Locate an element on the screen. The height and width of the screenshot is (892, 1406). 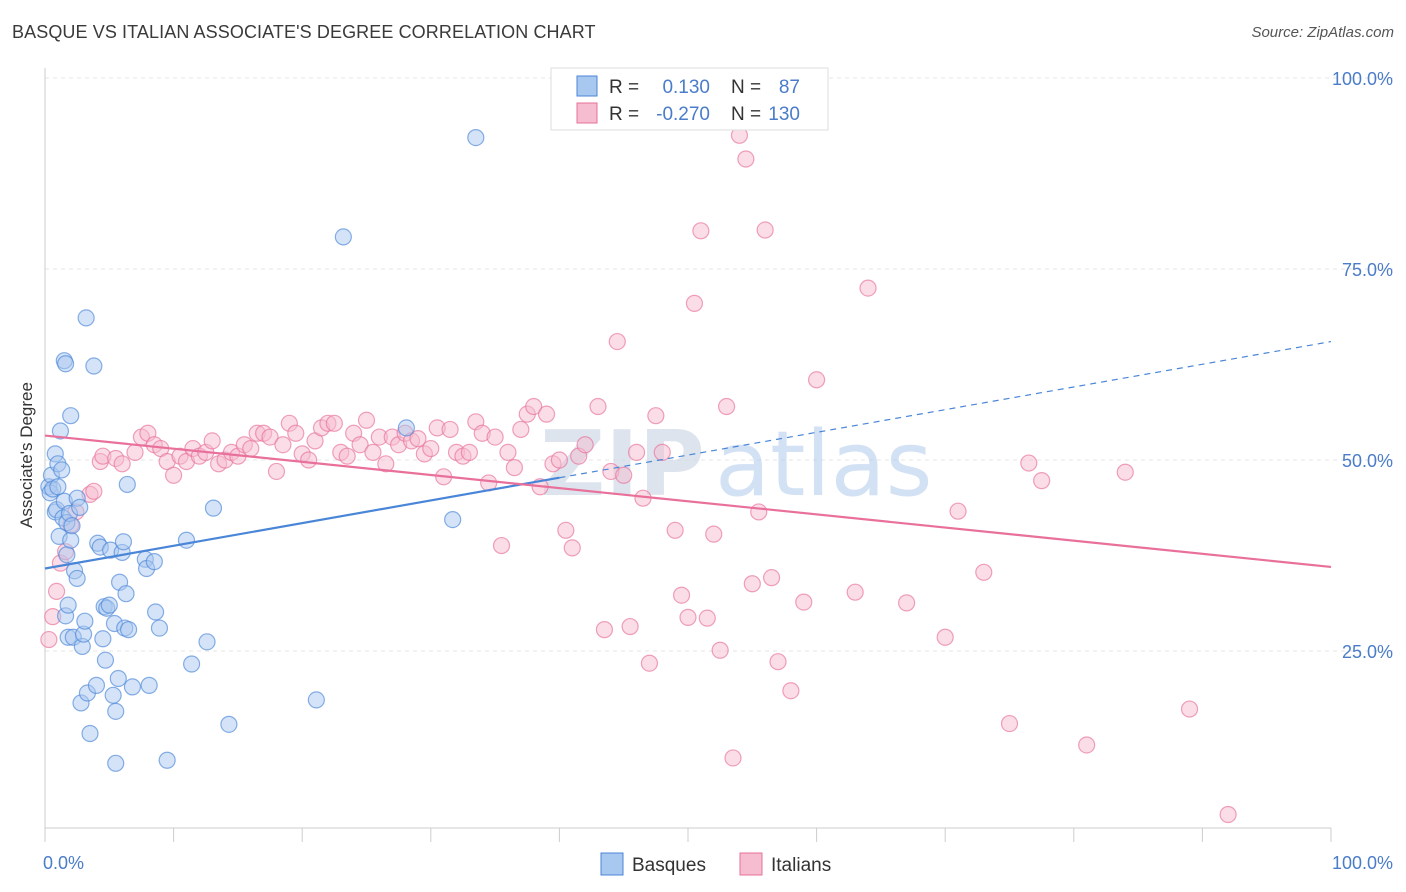
y-tick-label: 25.0% is located at coordinates (1367, 652).